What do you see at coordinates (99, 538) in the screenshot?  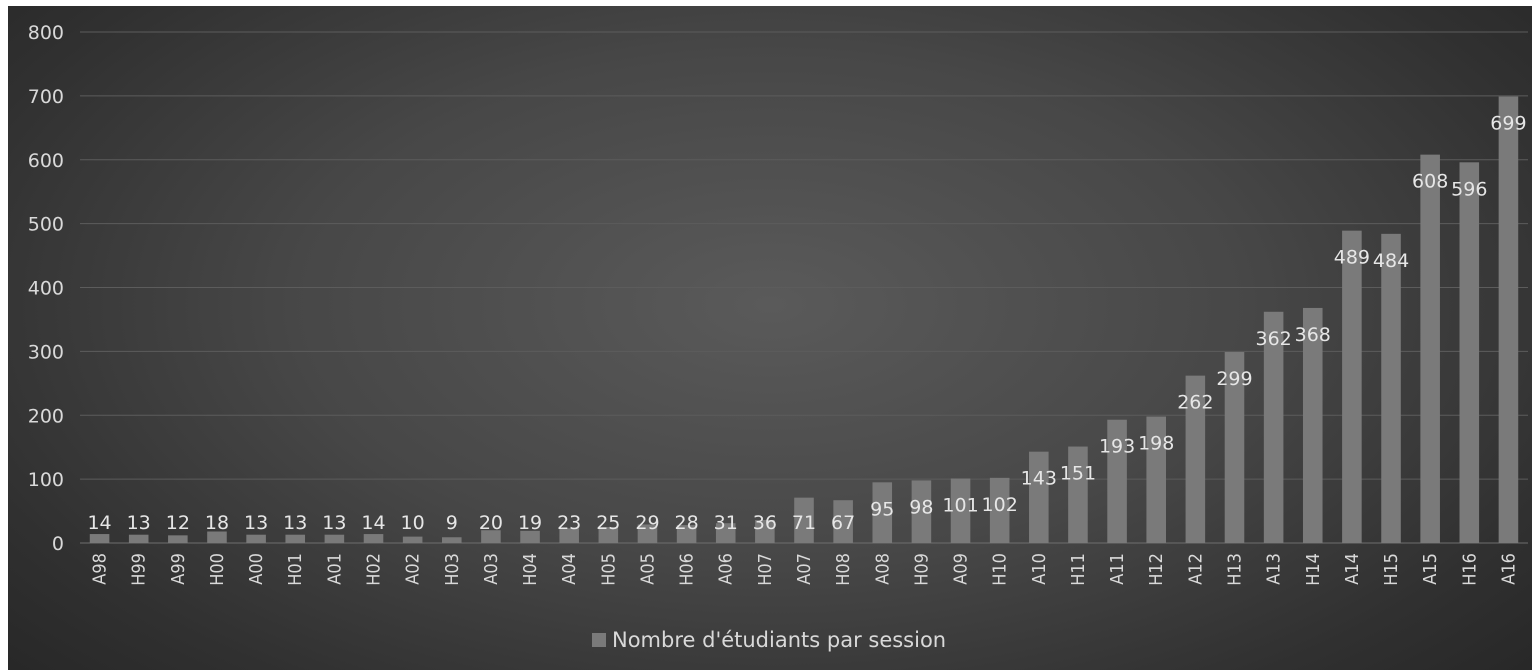 I see `bar-a98` at bounding box center [99, 538].